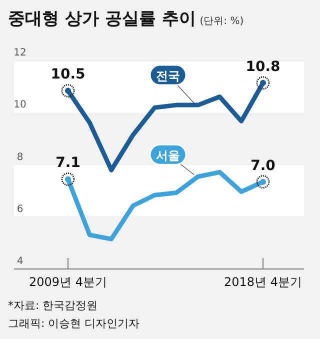 This screenshot has width=320, height=339. I want to click on data-label: 7.1, so click(68, 163).